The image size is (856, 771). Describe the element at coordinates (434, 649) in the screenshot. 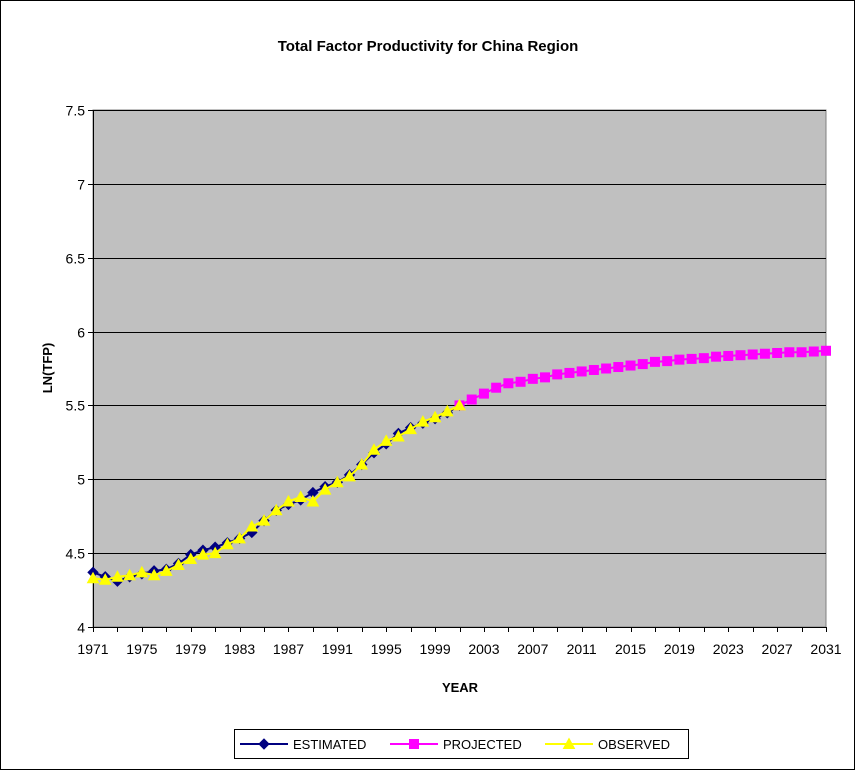

I see `x-tick-label: 1999` at that location.